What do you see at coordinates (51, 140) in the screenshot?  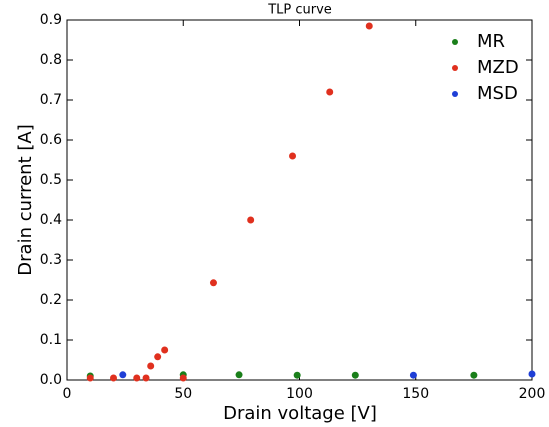 I see `y-tick-label: 0.6` at bounding box center [51, 140].